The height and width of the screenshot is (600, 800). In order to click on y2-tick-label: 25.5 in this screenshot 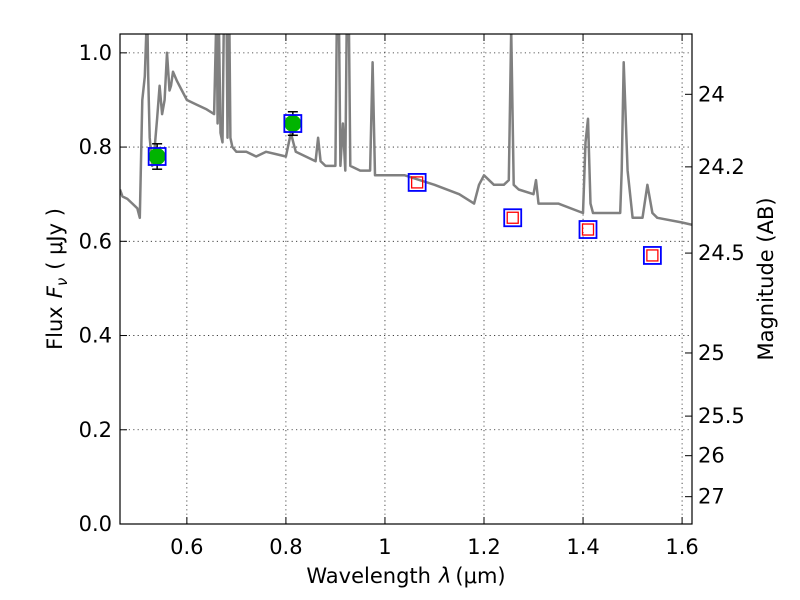, I will do `click(721, 416)`.